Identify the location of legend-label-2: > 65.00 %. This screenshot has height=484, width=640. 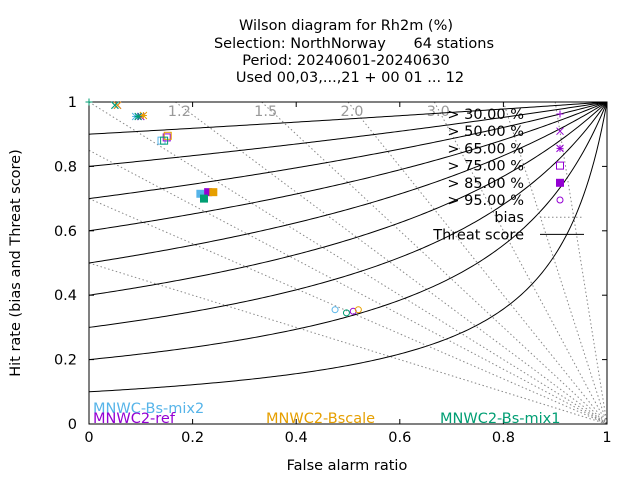
(485, 149).